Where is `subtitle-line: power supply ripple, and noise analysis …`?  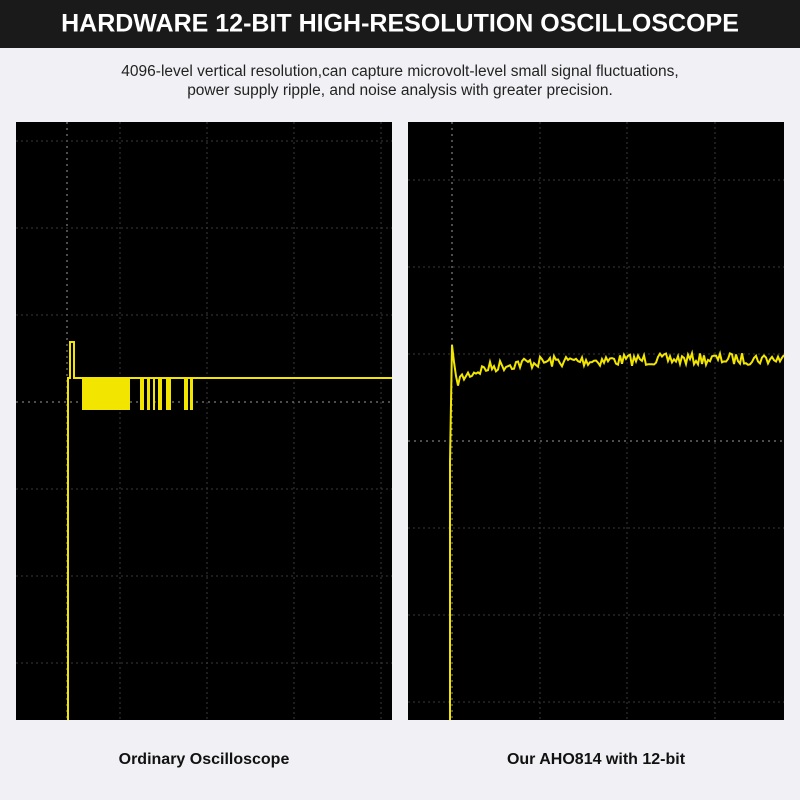
subtitle-line: power supply ripple, and noise analysis … is located at coordinates (400, 90).